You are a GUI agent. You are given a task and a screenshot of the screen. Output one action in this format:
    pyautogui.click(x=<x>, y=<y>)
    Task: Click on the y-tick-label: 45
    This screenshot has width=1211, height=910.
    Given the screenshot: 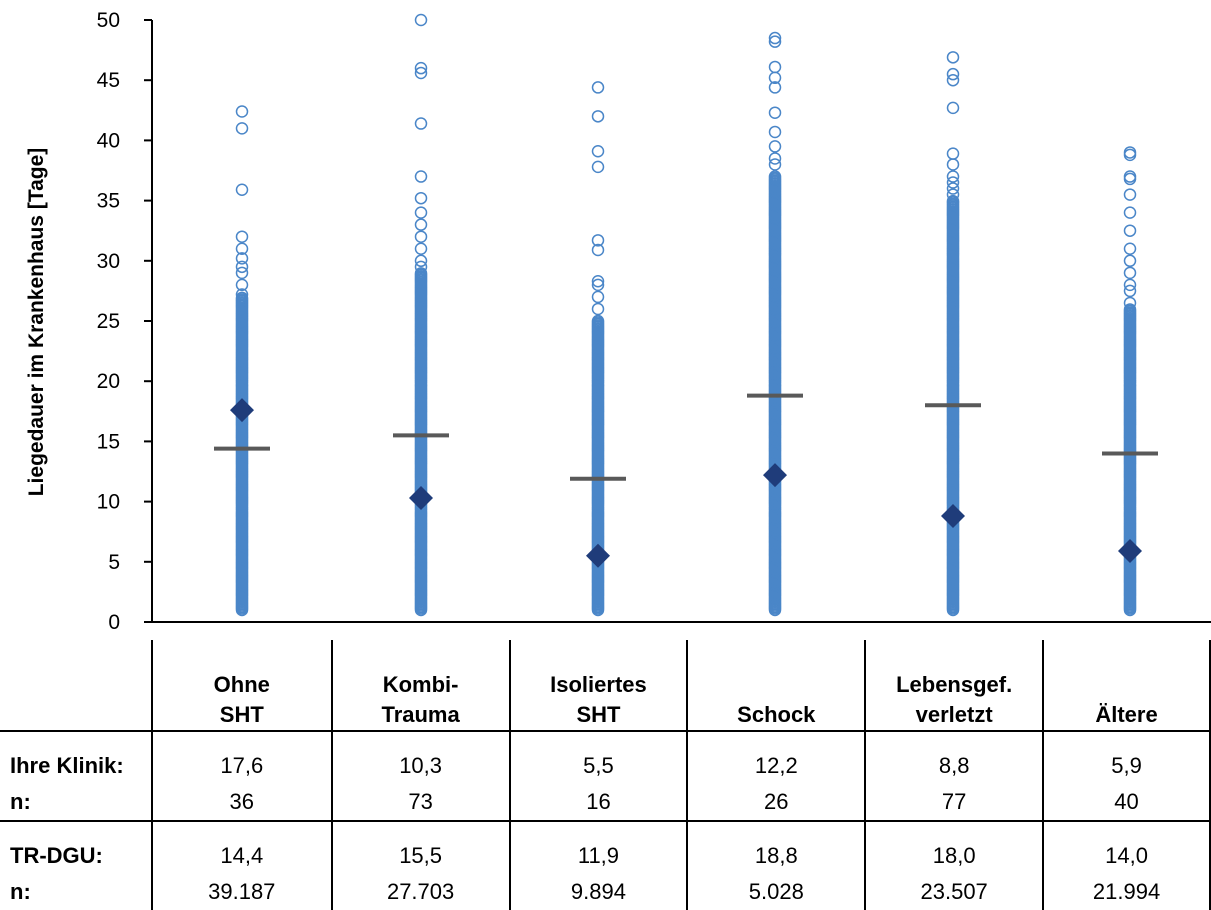 What is the action you would take?
    pyautogui.click(x=108, y=80)
    